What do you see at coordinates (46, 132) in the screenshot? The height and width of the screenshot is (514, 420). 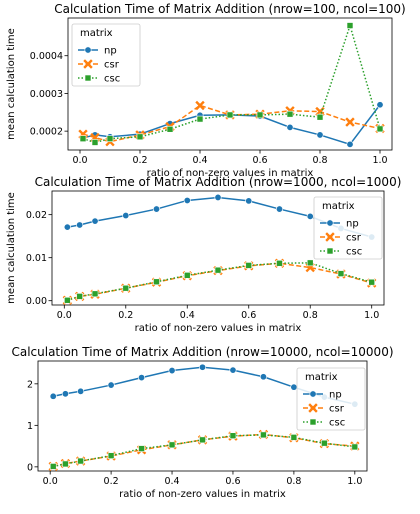 I see `y-tick-label: 0.0002` at bounding box center [46, 132].